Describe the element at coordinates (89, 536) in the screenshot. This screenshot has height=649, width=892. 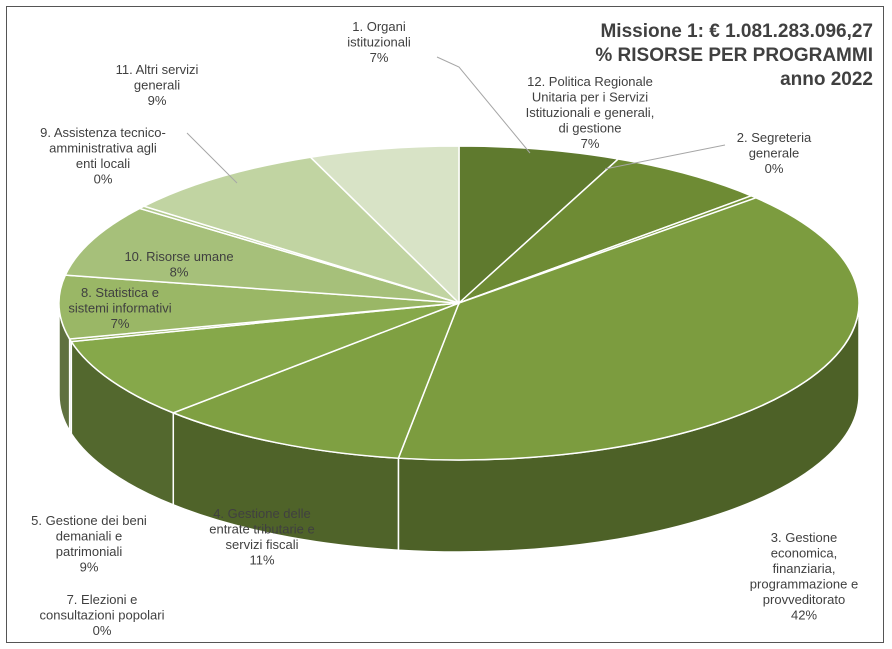
I see `slice-label-6-line-2: demaniali e` at that location.